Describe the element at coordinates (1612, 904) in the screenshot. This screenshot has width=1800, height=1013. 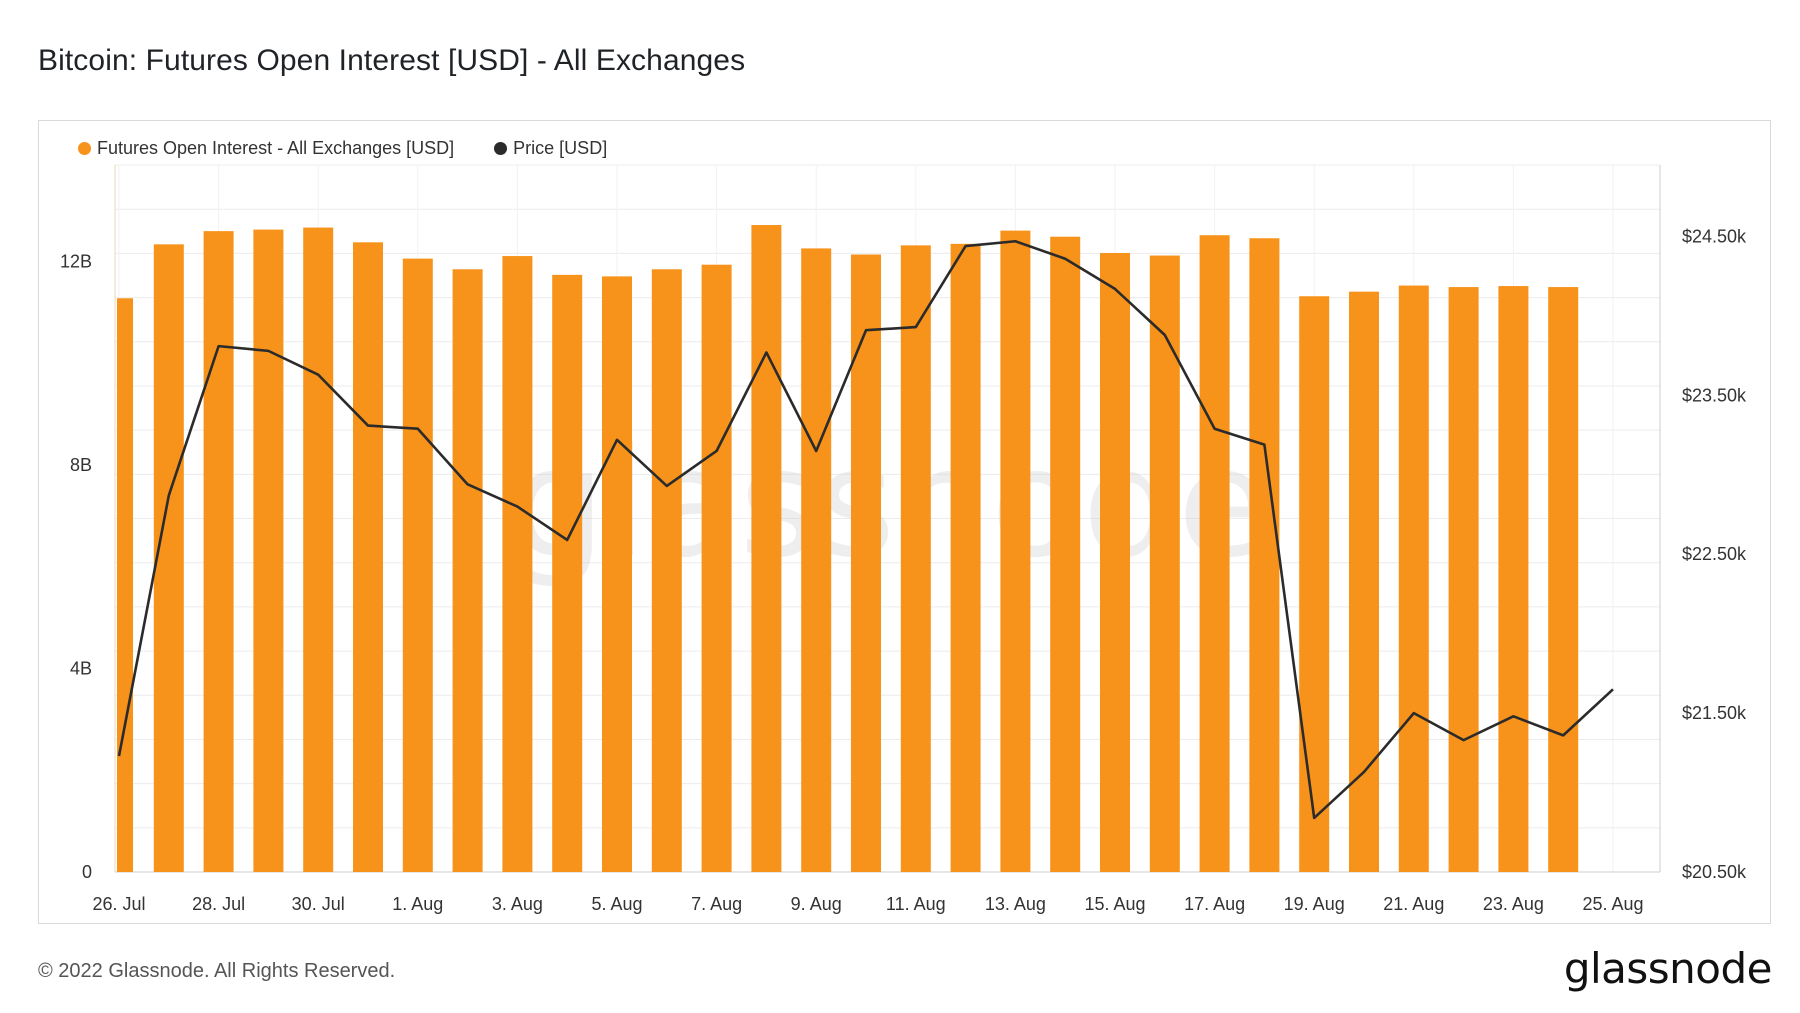
I see `x-tick-label: 25. Aug` at that location.